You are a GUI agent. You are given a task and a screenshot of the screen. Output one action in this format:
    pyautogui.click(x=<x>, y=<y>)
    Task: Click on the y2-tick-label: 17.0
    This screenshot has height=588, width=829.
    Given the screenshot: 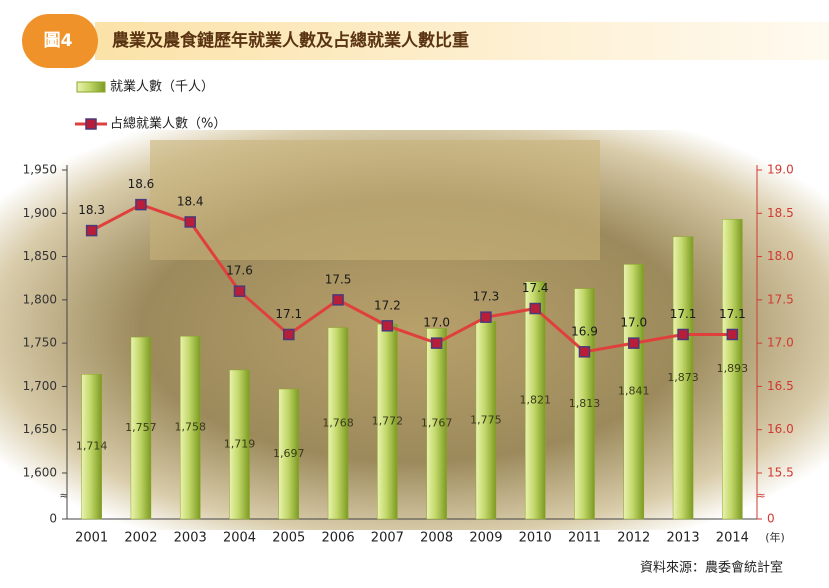 What is the action you would take?
    pyautogui.click(x=780, y=343)
    